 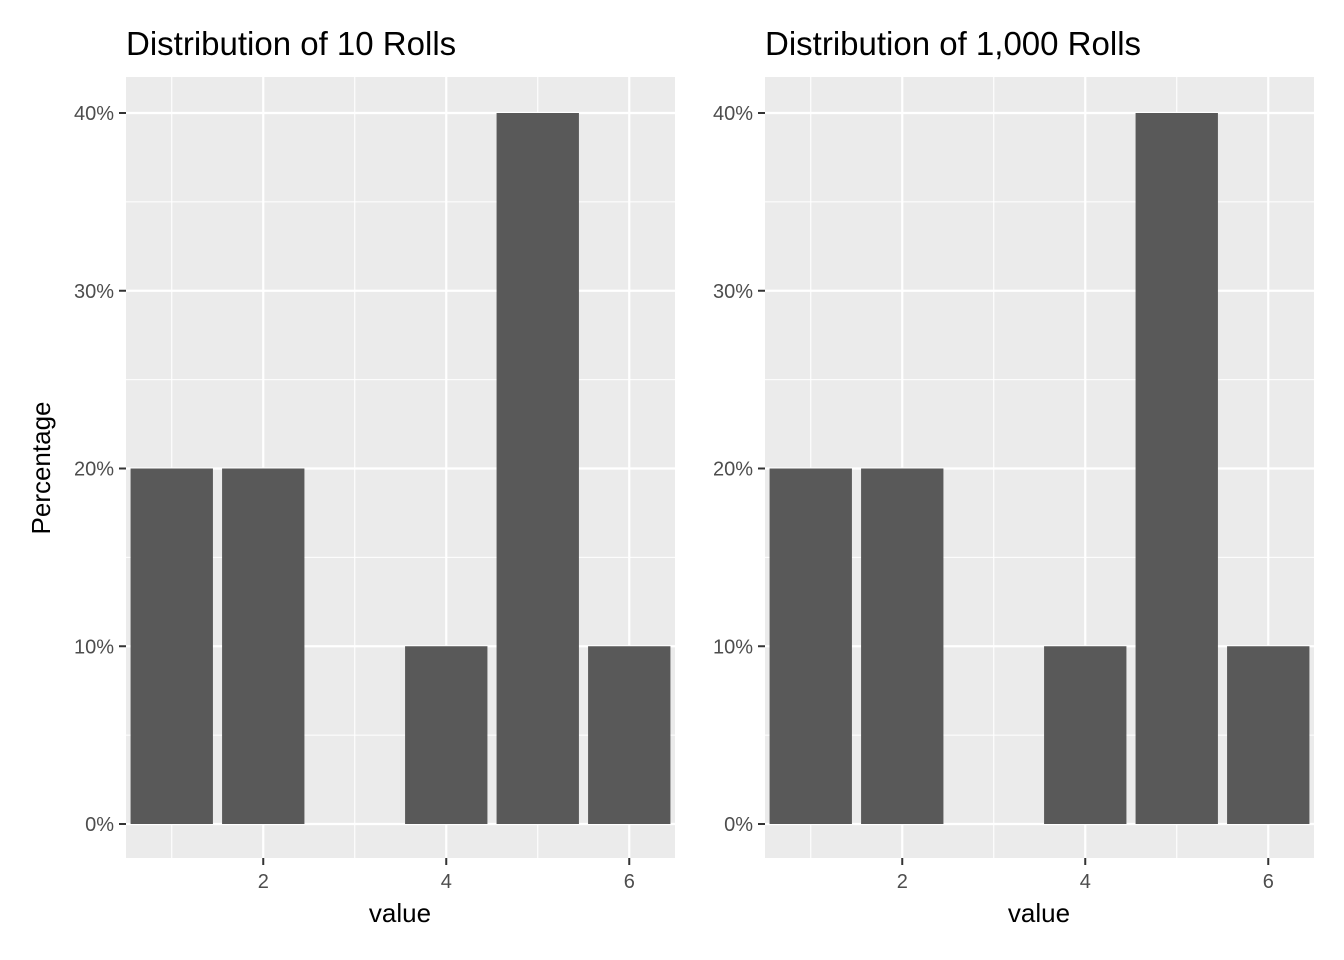 I want to click on chart-title: Distribution of 1,000 Rolls, so click(x=953, y=43).